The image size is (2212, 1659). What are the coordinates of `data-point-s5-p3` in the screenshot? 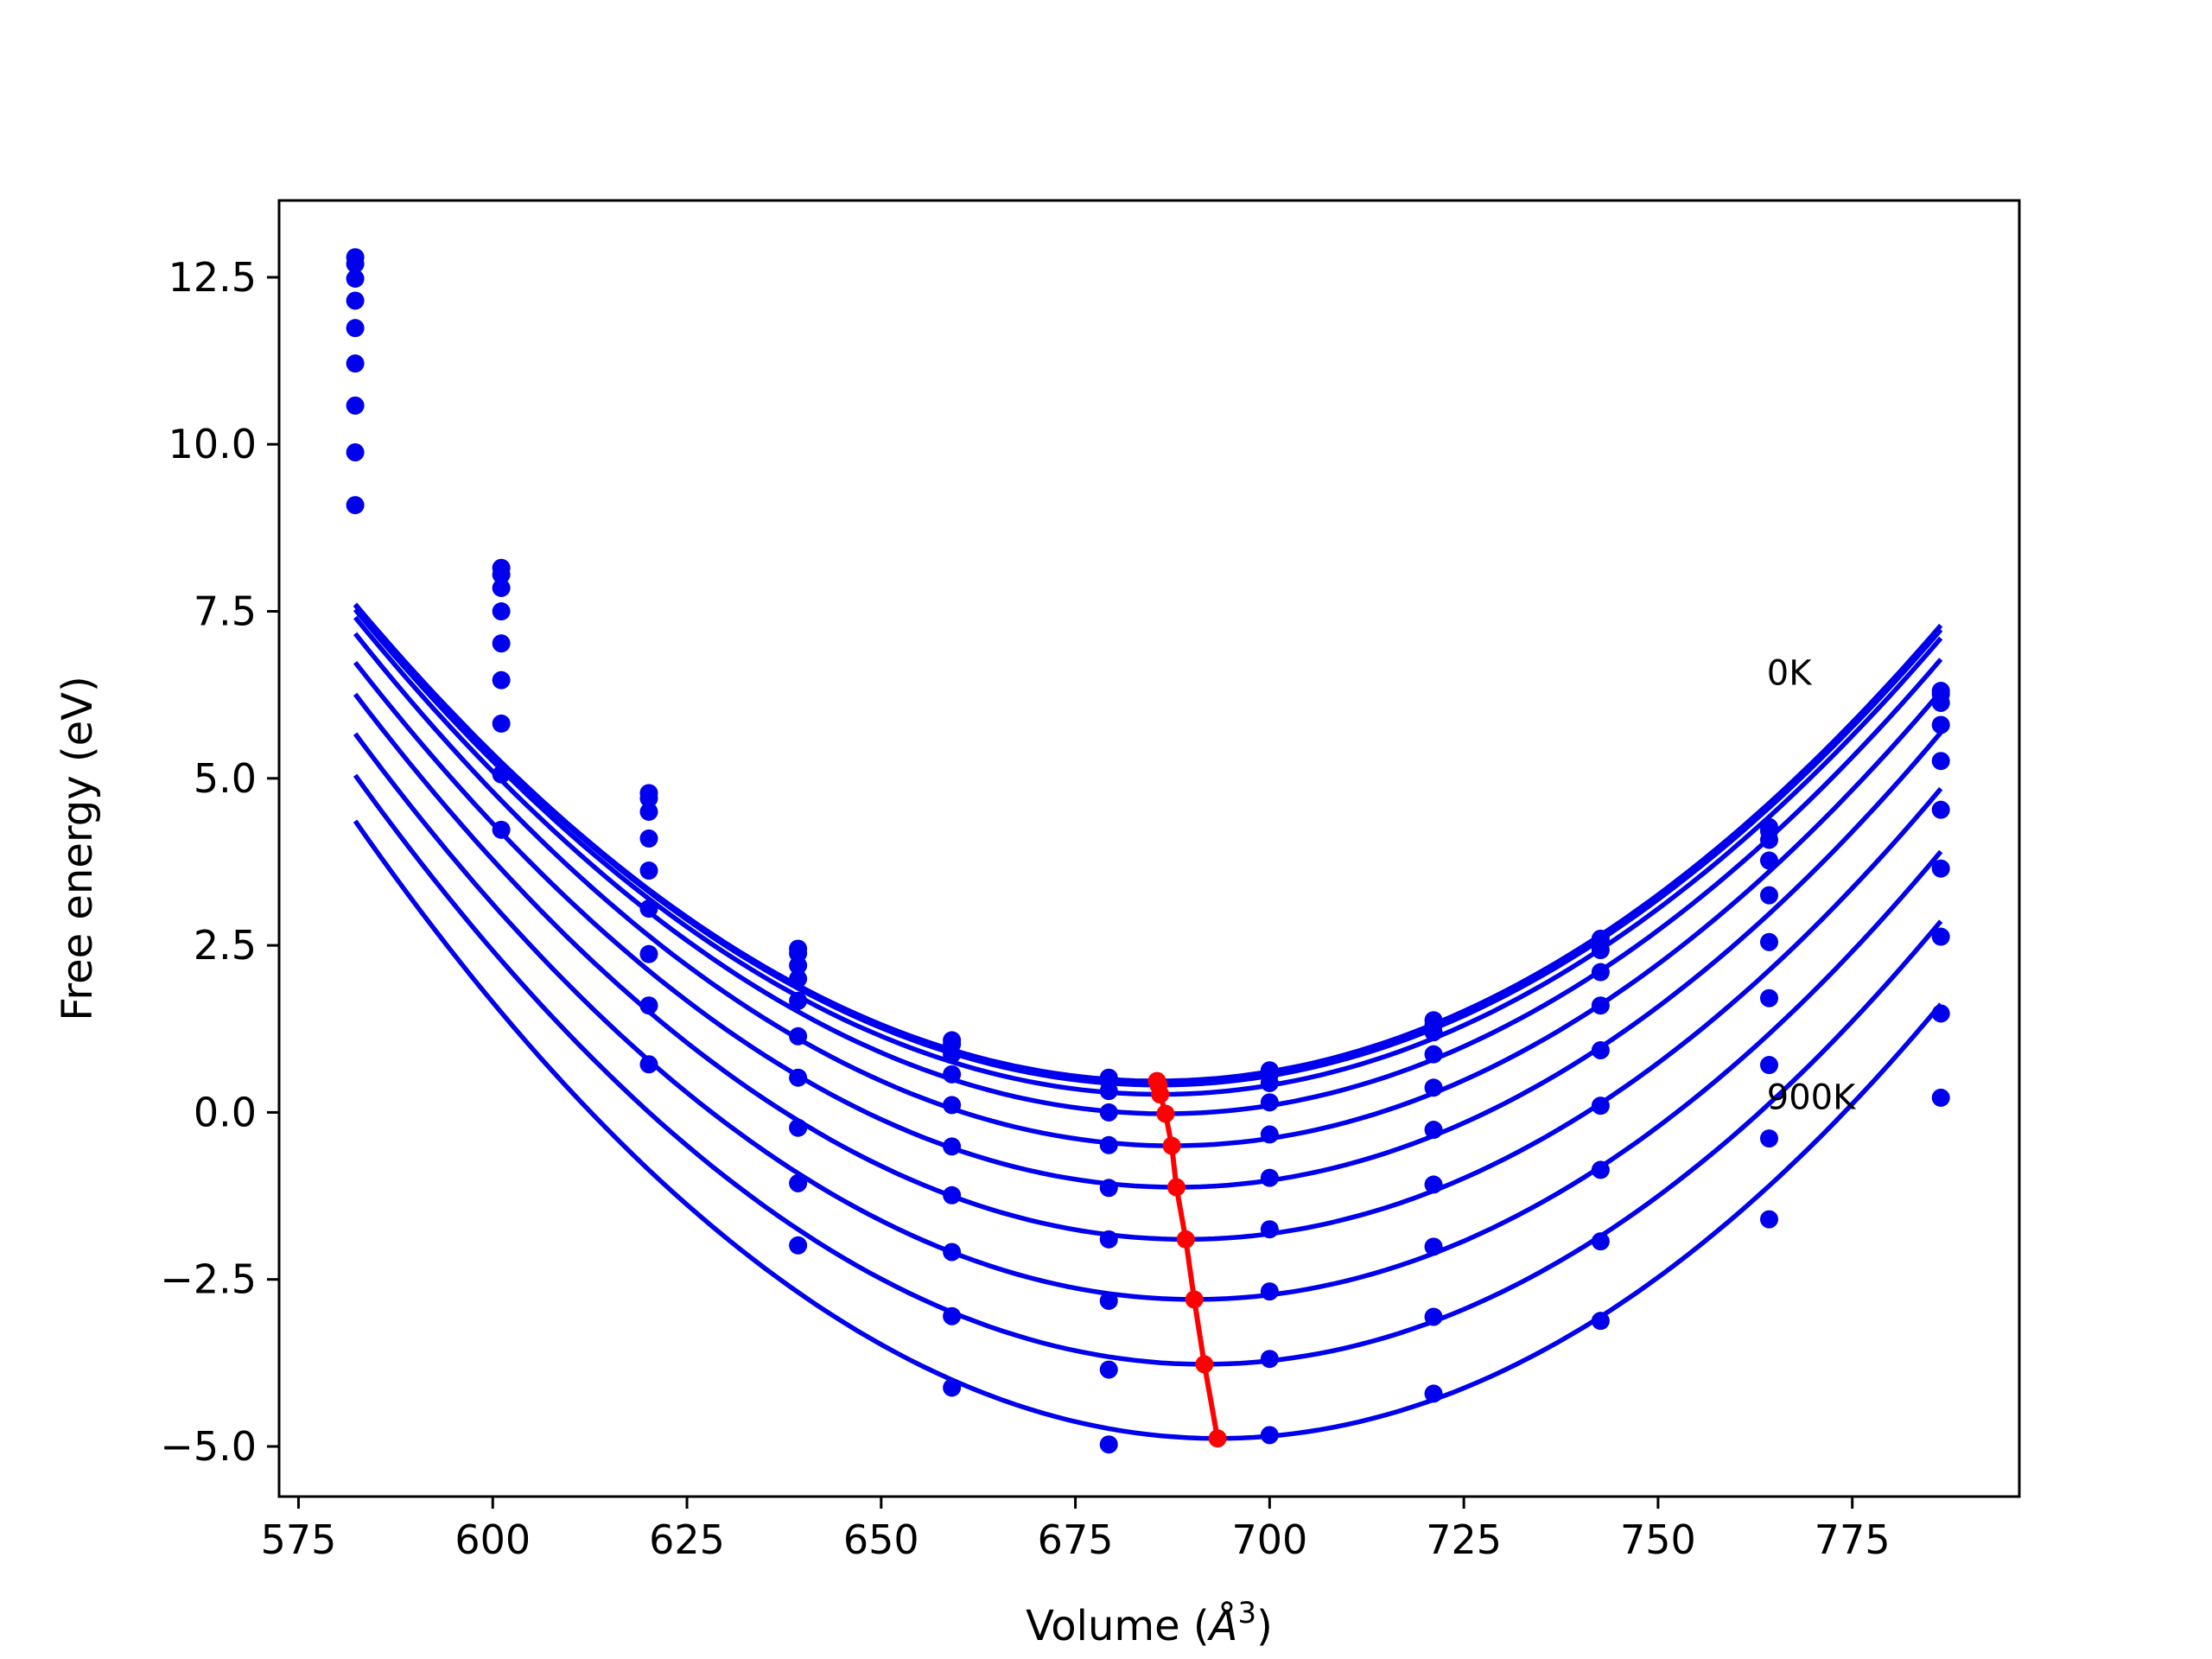 It's located at (798, 1036).